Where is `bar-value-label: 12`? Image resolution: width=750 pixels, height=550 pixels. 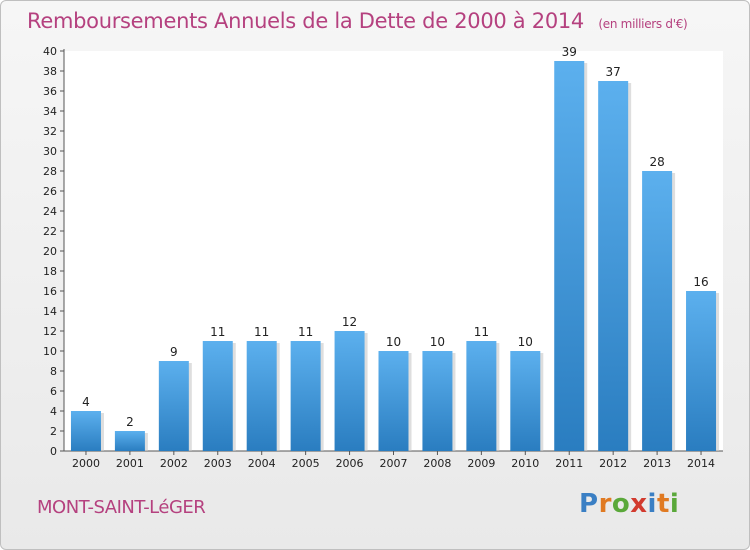
bar-value-label: 12 is located at coordinates (349, 322).